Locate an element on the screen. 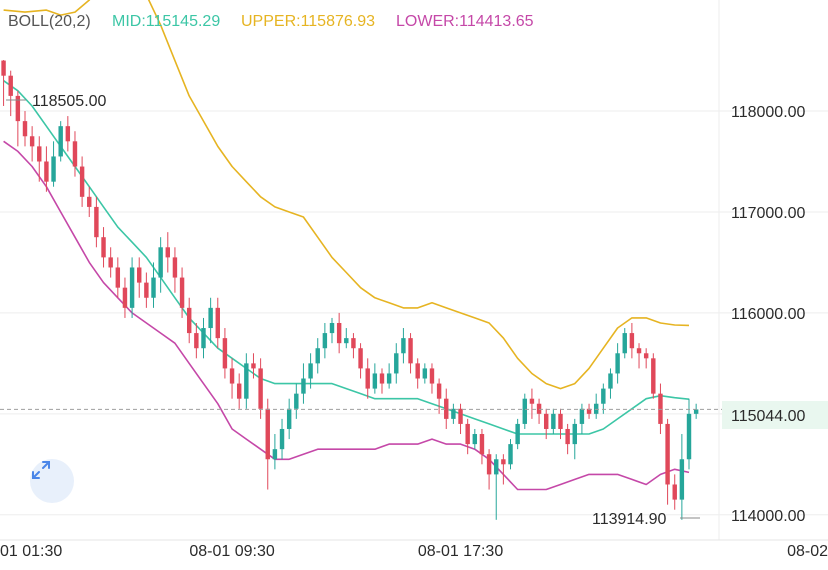 Image resolution: width=828 pixels, height=570 pixels. legend-mid: MID:115145.29 is located at coordinates (166, 21).